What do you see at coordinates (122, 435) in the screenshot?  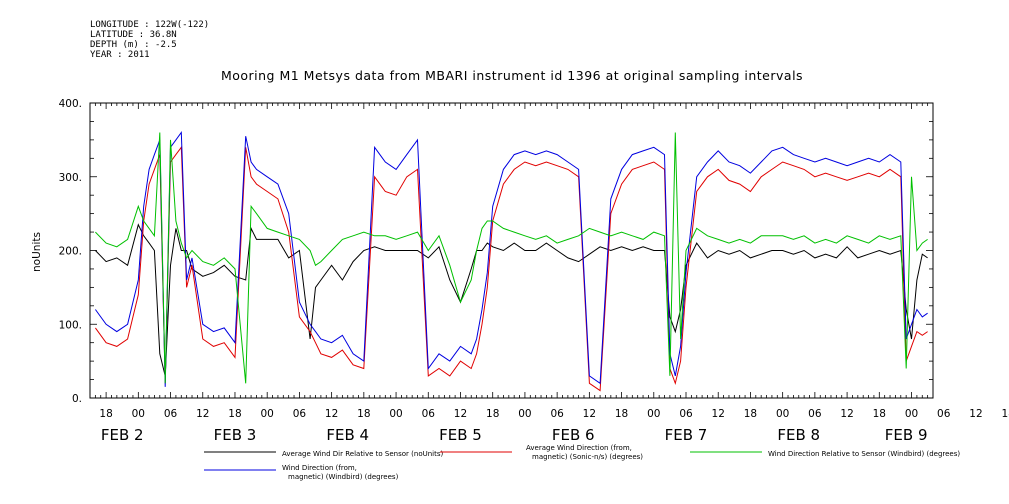 I see `x-day-label: FEB 2` at bounding box center [122, 435].